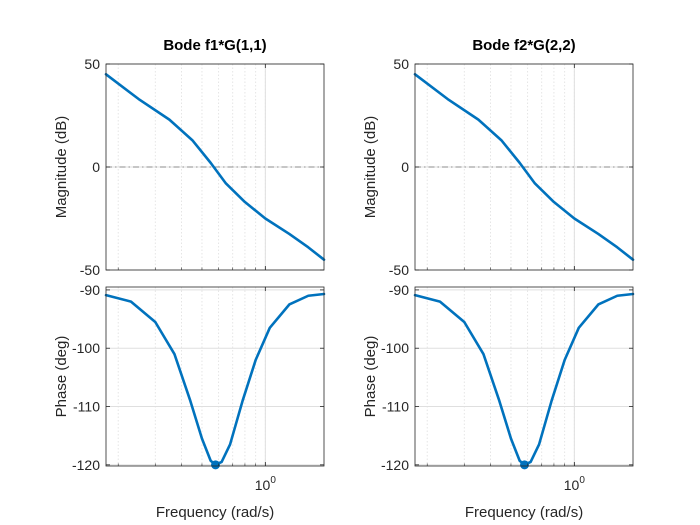 The width and height of the screenshot is (700, 525). What do you see at coordinates (214, 45) in the screenshot?
I see `subplot-title: Bode f1*G(1,1)` at bounding box center [214, 45].